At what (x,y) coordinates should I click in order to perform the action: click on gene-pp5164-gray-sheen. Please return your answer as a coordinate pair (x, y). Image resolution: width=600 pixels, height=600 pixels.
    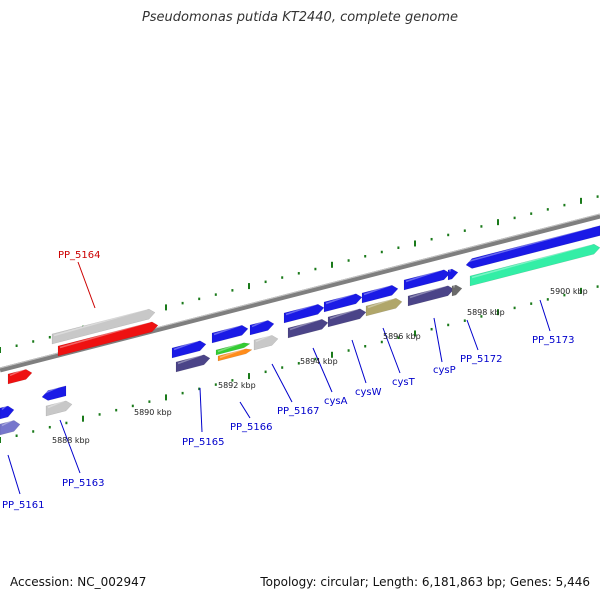
    Looking at the image, I should click on (100, 322).